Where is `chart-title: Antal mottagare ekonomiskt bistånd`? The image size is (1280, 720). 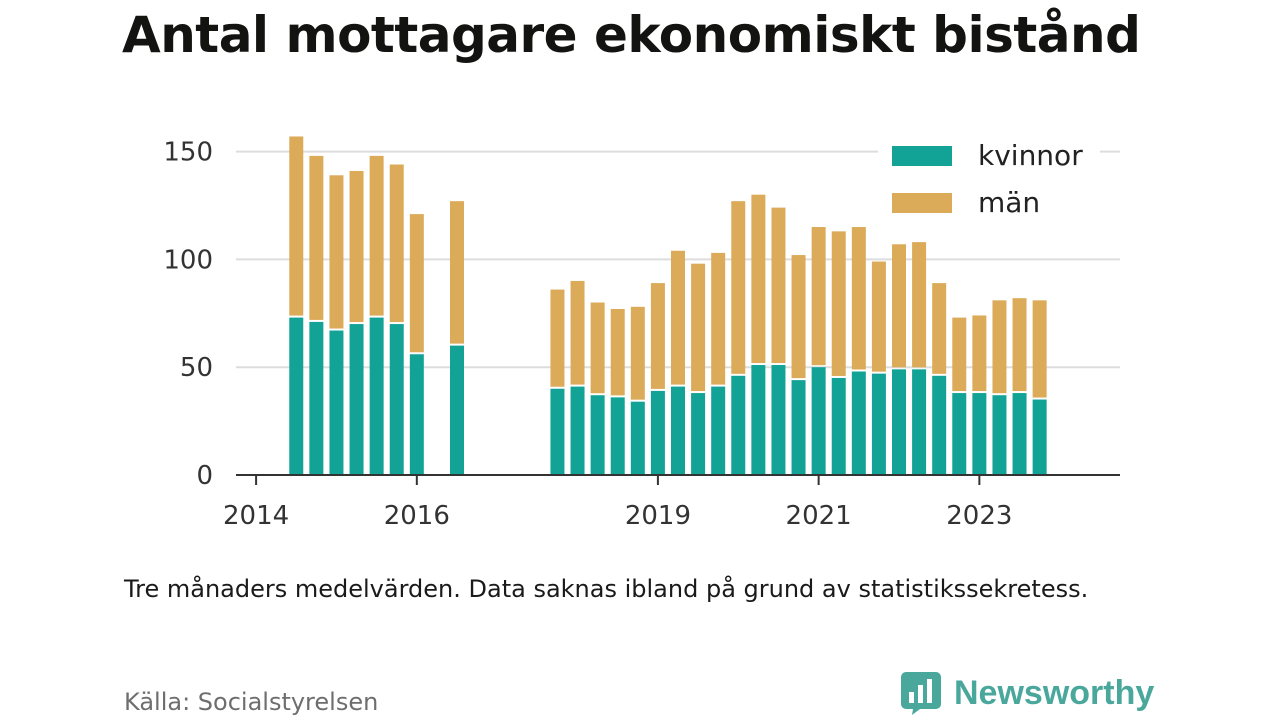
chart-title: Antal mottagare ekonomiskt bistånd is located at coordinates (631, 35).